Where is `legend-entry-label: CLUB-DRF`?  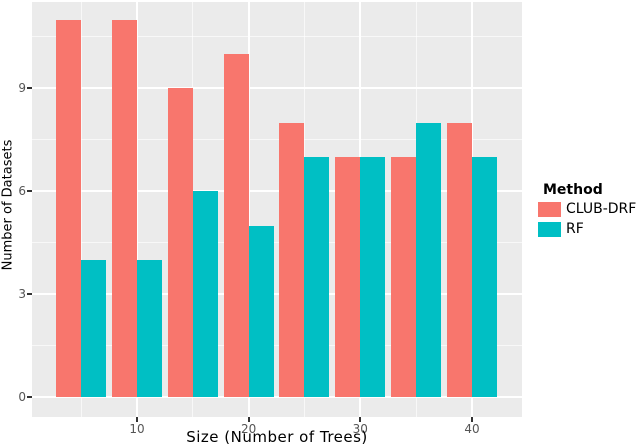
legend-entry-label: CLUB-DRF is located at coordinates (601, 209).